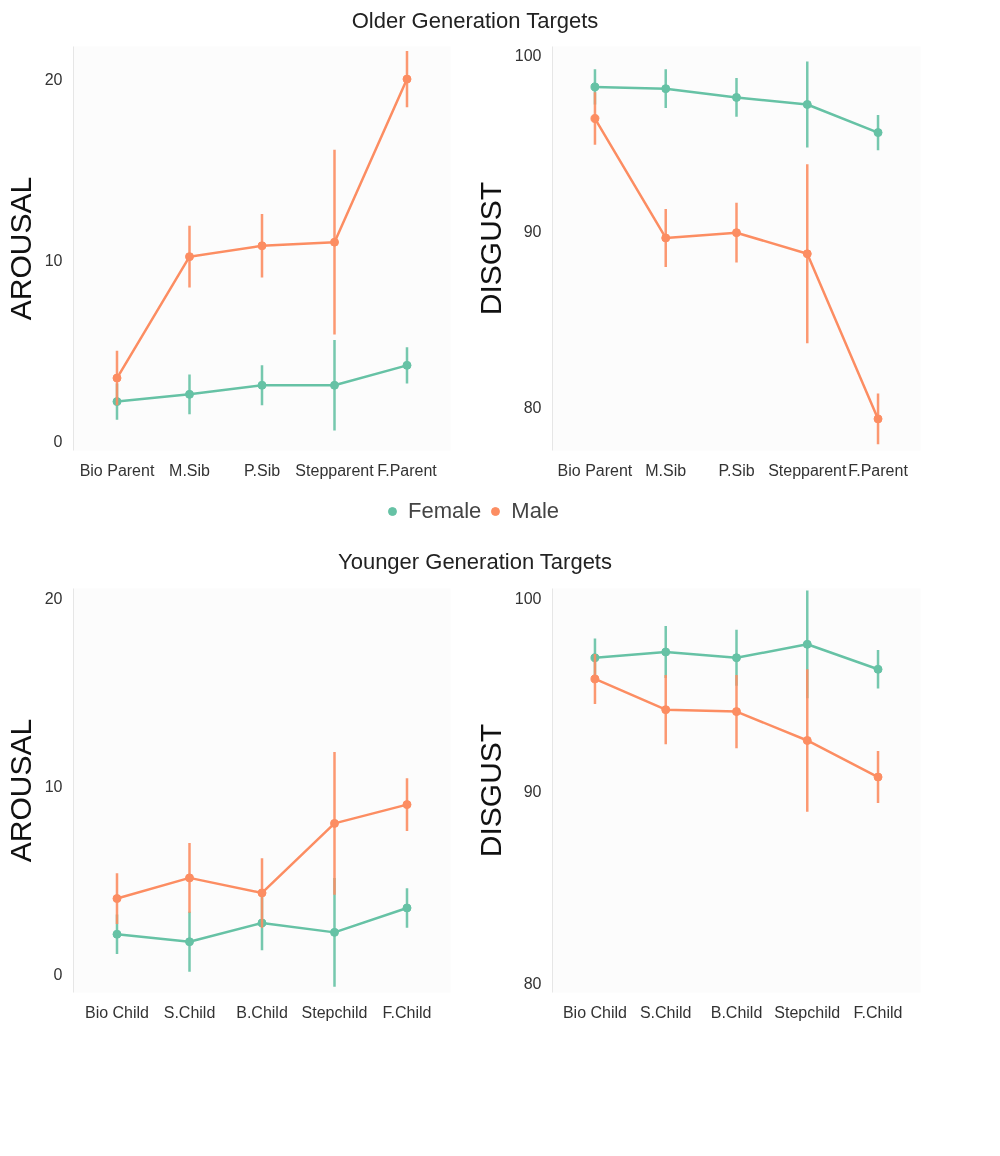 The width and height of the screenshot is (1000, 1156). What do you see at coordinates (444, 511) in the screenshot?
I see `legend-label: Female` at bounding box center [444, 511].